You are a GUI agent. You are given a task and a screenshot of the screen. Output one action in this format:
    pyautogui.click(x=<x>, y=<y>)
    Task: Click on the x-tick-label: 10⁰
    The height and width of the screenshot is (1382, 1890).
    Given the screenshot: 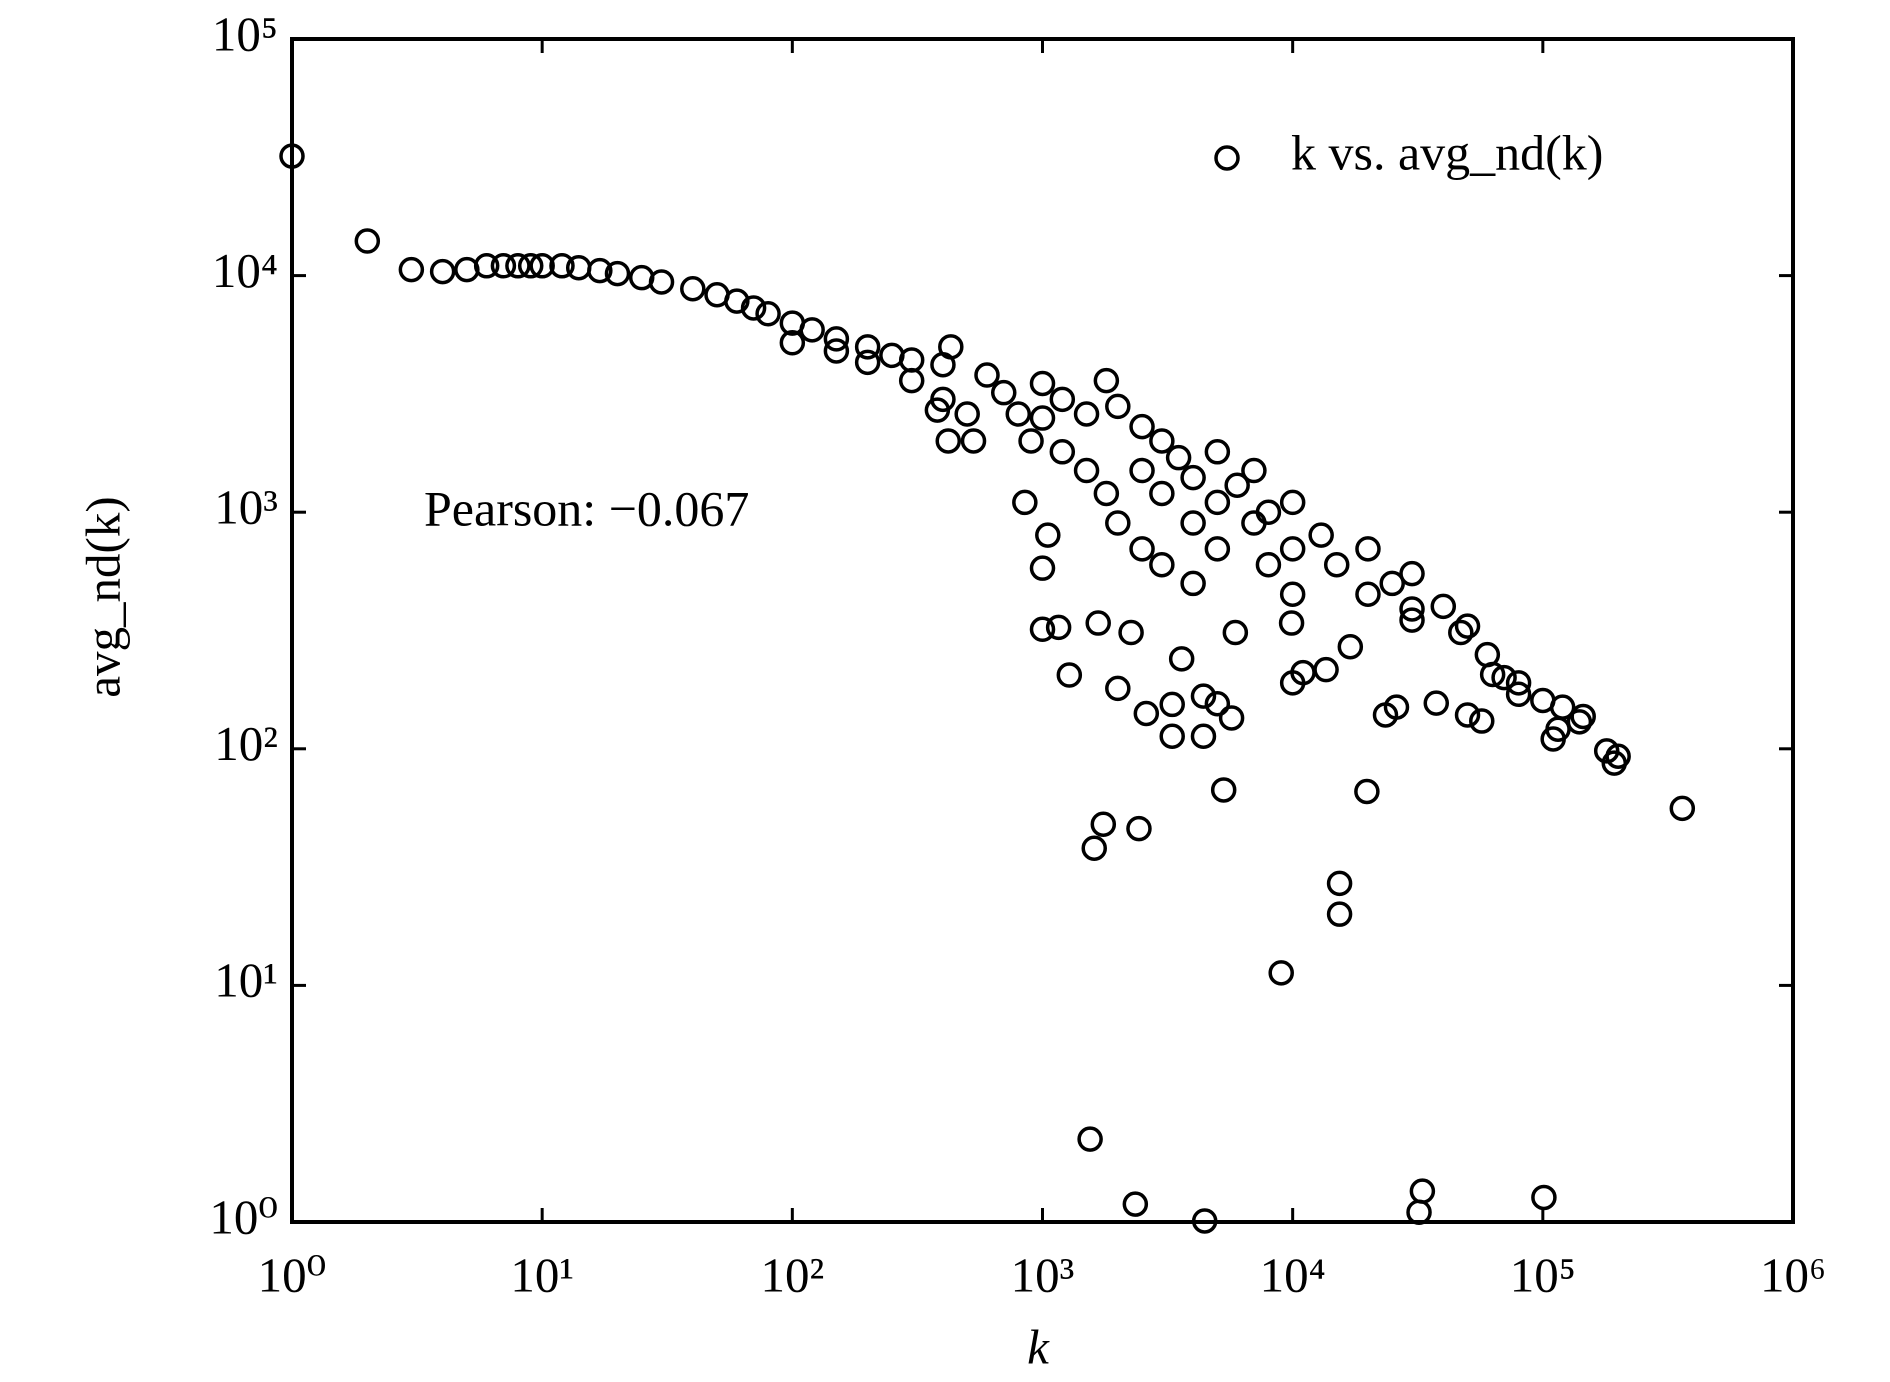 What is the action you would take?
    pyautogui.click(x=292, y=1274)
    